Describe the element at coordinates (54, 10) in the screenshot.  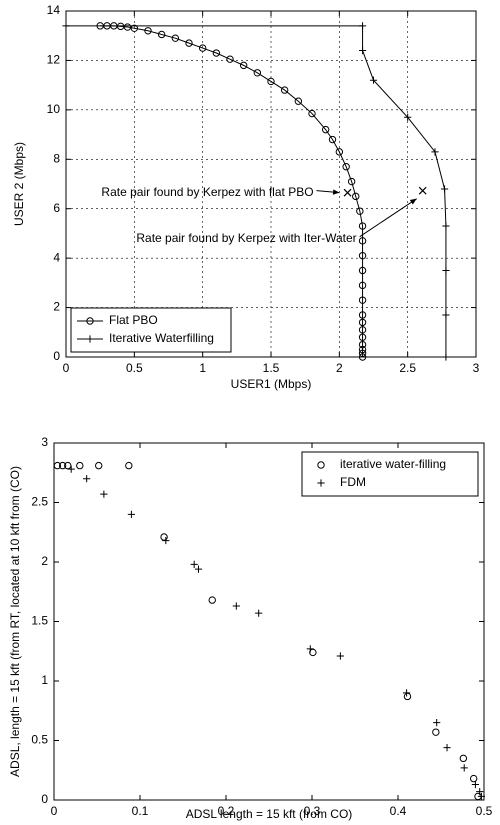
I see `y-tick-label: 14` at that location.